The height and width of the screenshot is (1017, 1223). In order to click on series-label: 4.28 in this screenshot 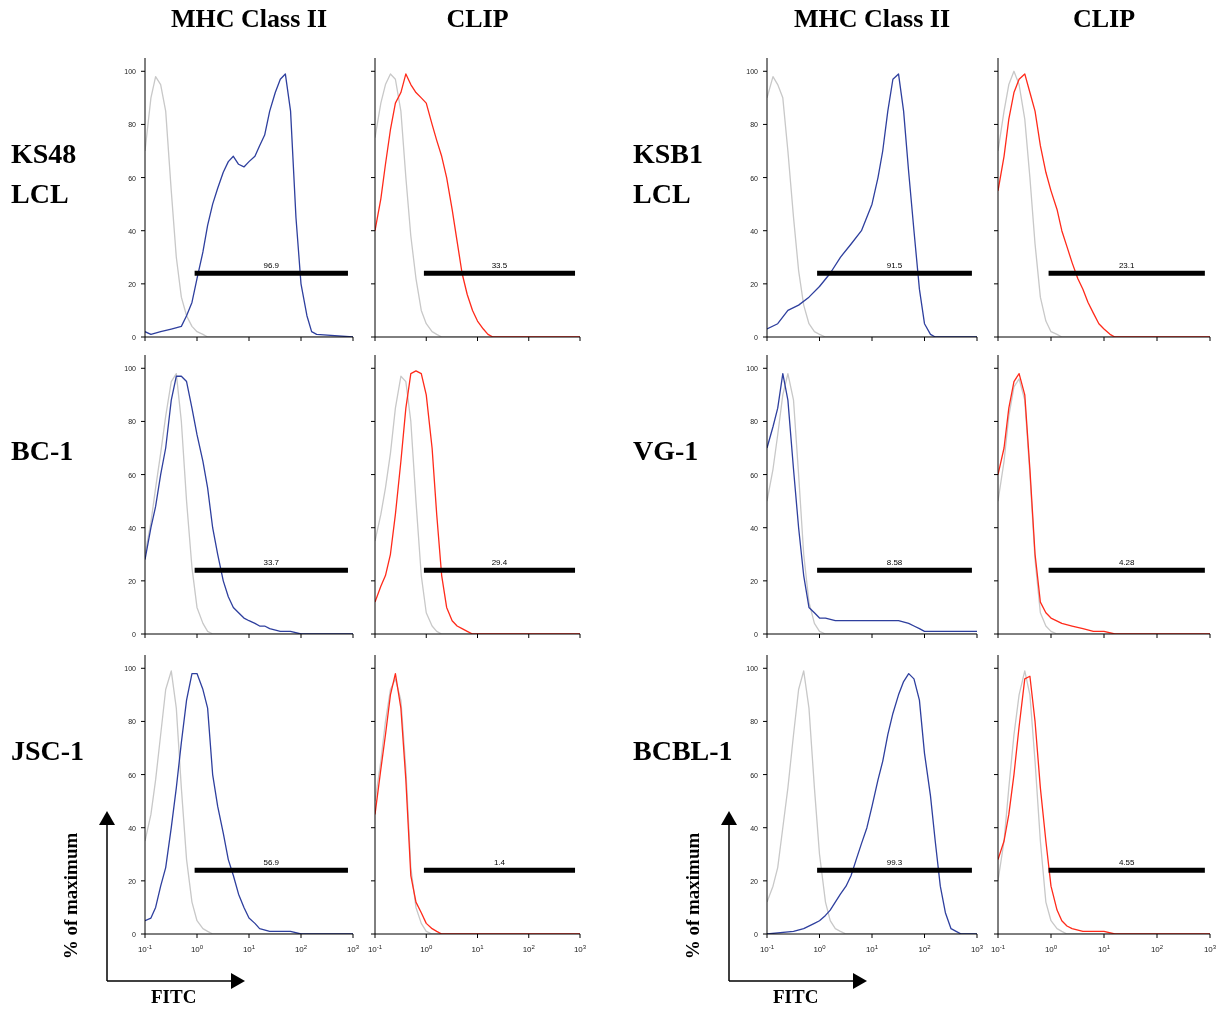, I will do `click(1127, 563)`.